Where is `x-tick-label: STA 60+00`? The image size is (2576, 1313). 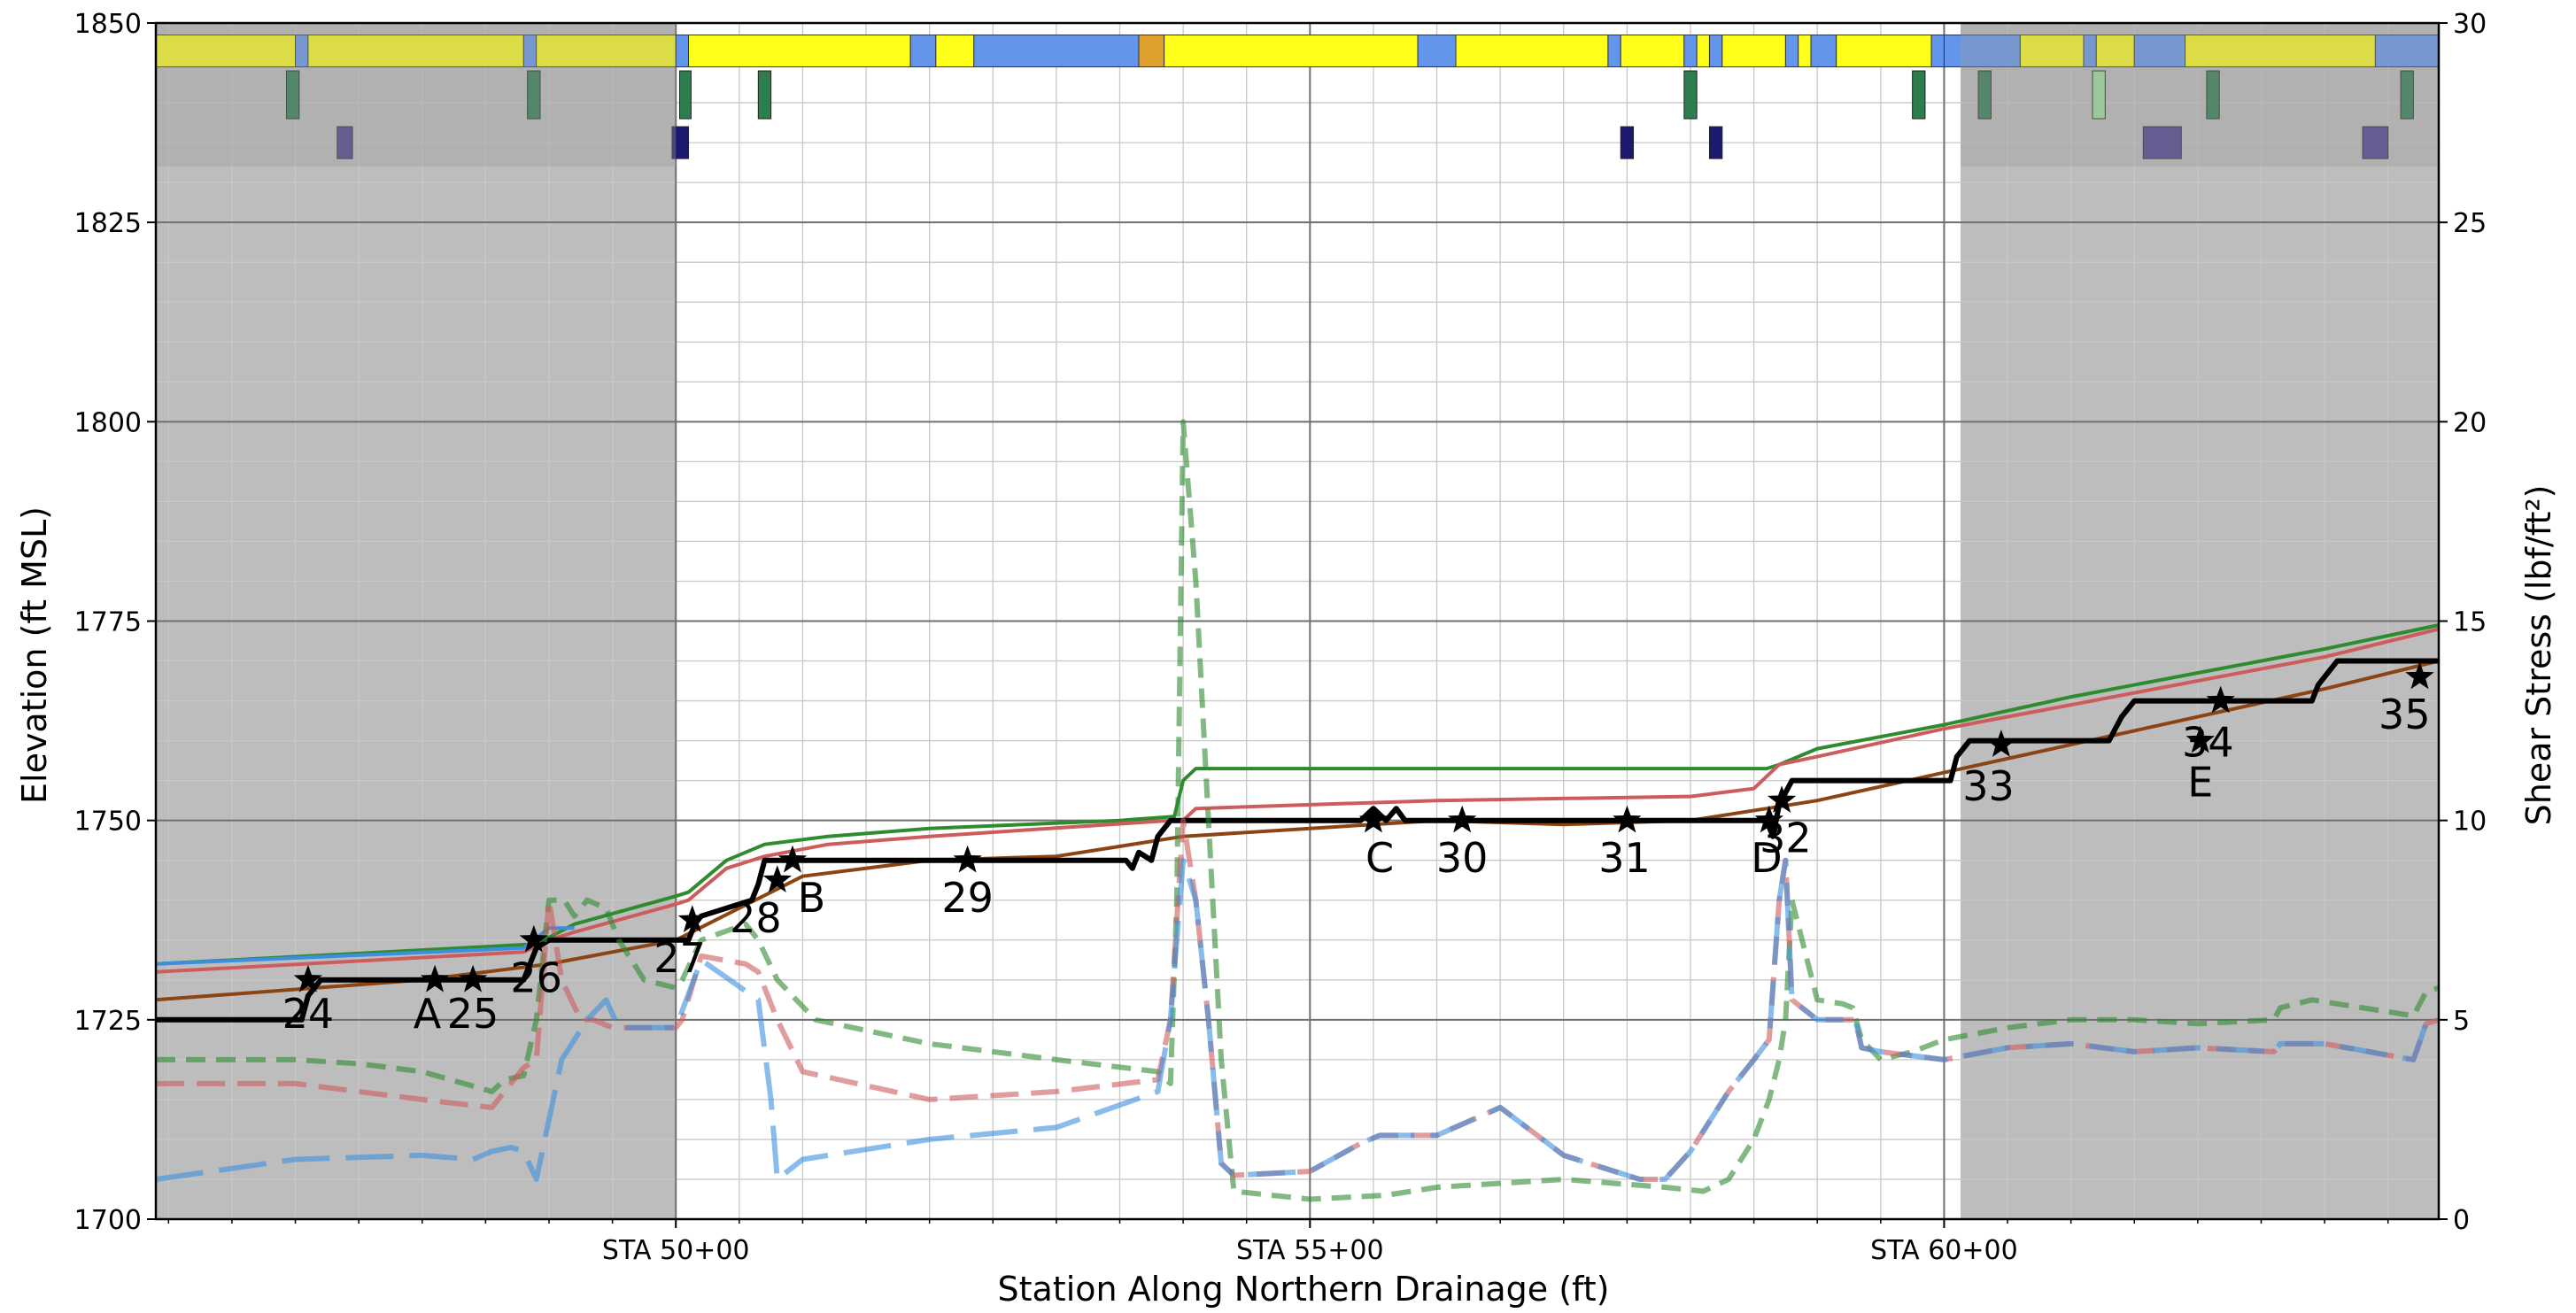 x-tick-label: STA 60+00 is located at coordinates (1944, 1251).